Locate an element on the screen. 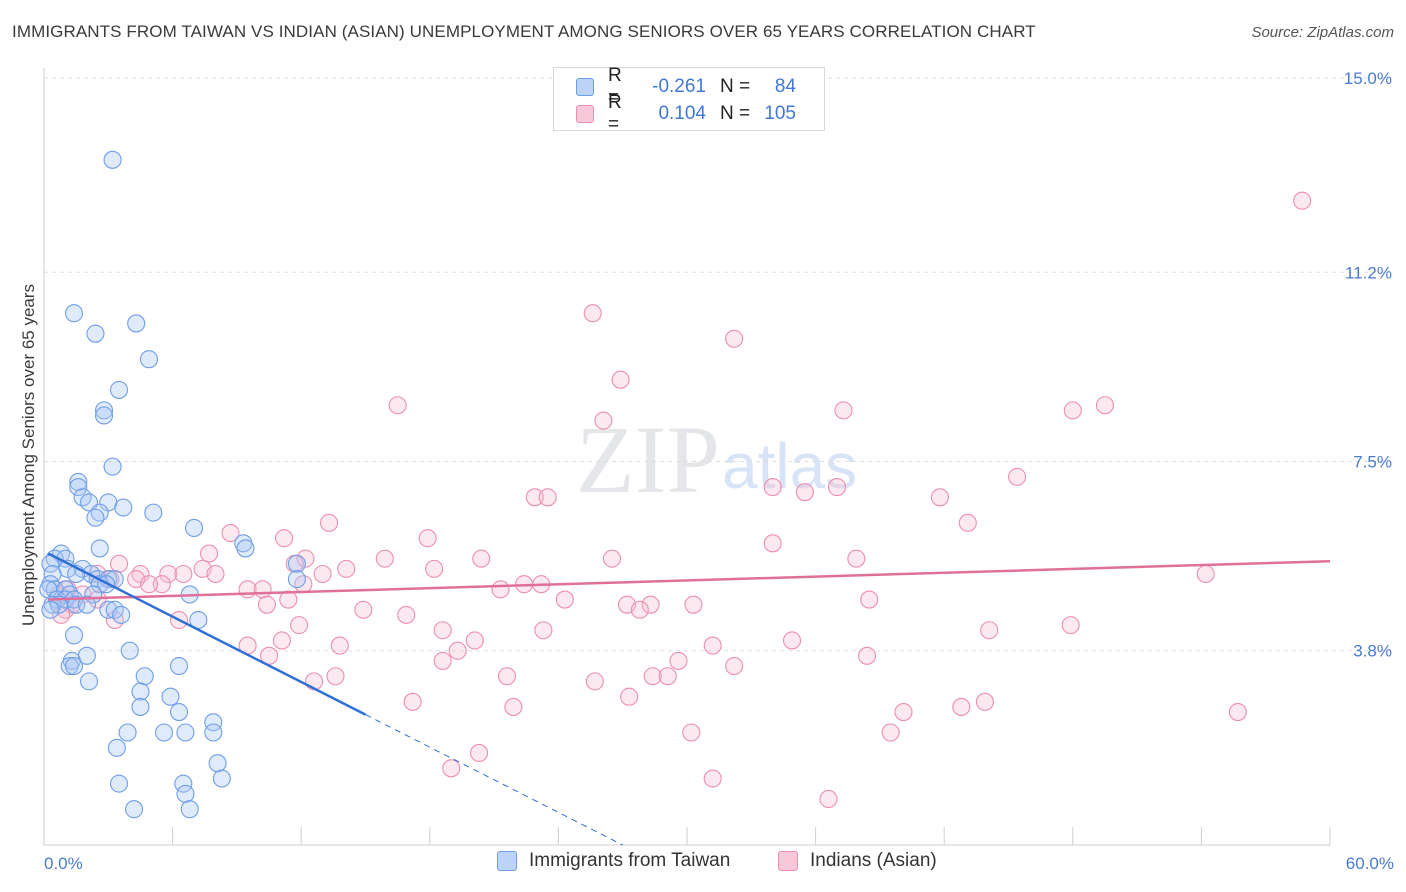  legend-item-taiwan: Immigrants from Taiwan is located at coordinates (613, 861).